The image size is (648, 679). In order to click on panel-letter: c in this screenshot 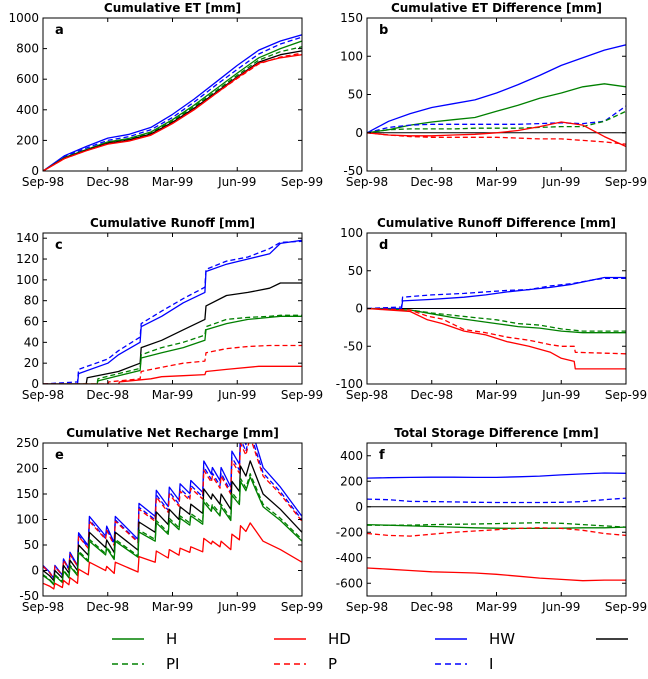, I will do `click(59, 245)`.